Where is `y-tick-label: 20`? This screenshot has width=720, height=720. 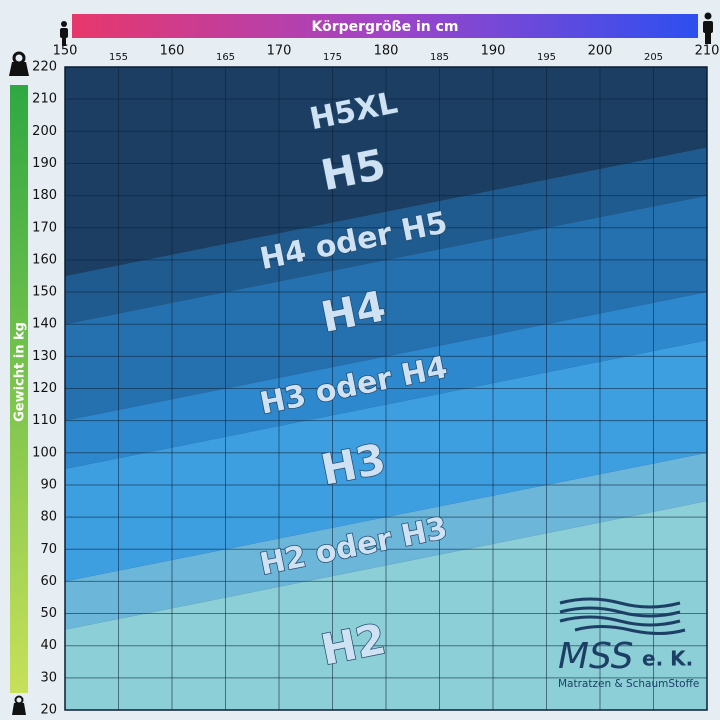
y-tick-label: 20 is located at coordinates (48, 710).